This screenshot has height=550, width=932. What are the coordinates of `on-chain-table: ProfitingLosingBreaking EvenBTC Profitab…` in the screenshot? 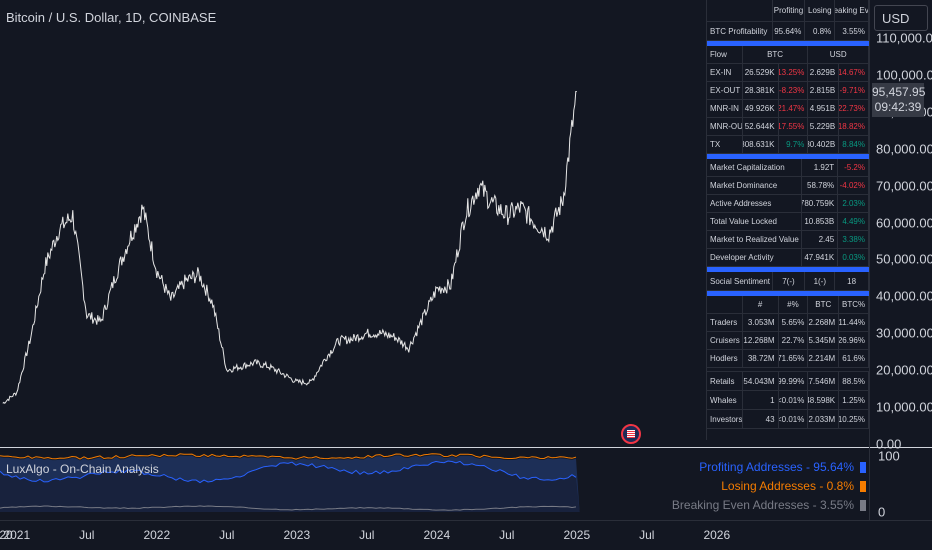 It's located at (787, 220).